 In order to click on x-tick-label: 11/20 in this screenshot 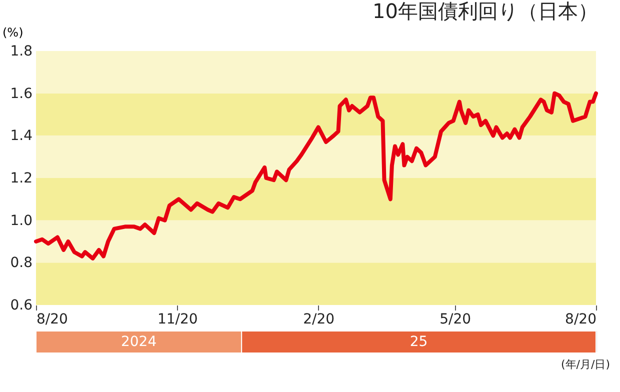, I will do `click(177, 320)`.